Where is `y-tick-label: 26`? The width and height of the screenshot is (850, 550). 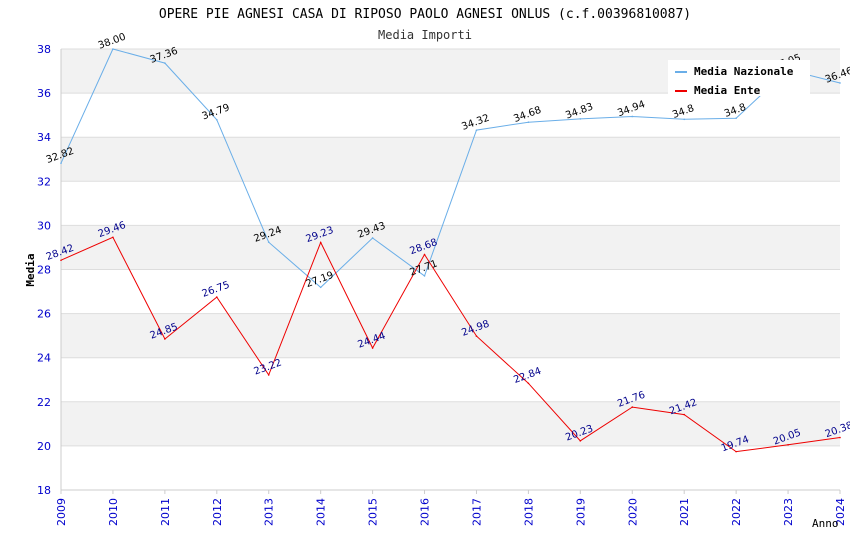 y-tick-label: 26 is located at coordinates (44, 314).